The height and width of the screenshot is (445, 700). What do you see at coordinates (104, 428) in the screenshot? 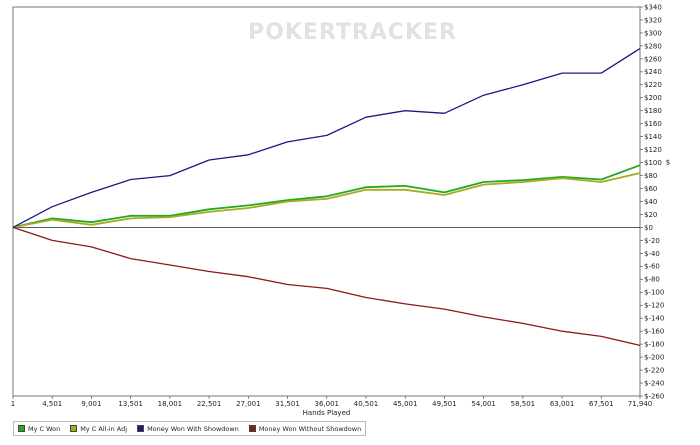
I see `legend-label: My C All-in Adj` at bounding box center [104, 428].